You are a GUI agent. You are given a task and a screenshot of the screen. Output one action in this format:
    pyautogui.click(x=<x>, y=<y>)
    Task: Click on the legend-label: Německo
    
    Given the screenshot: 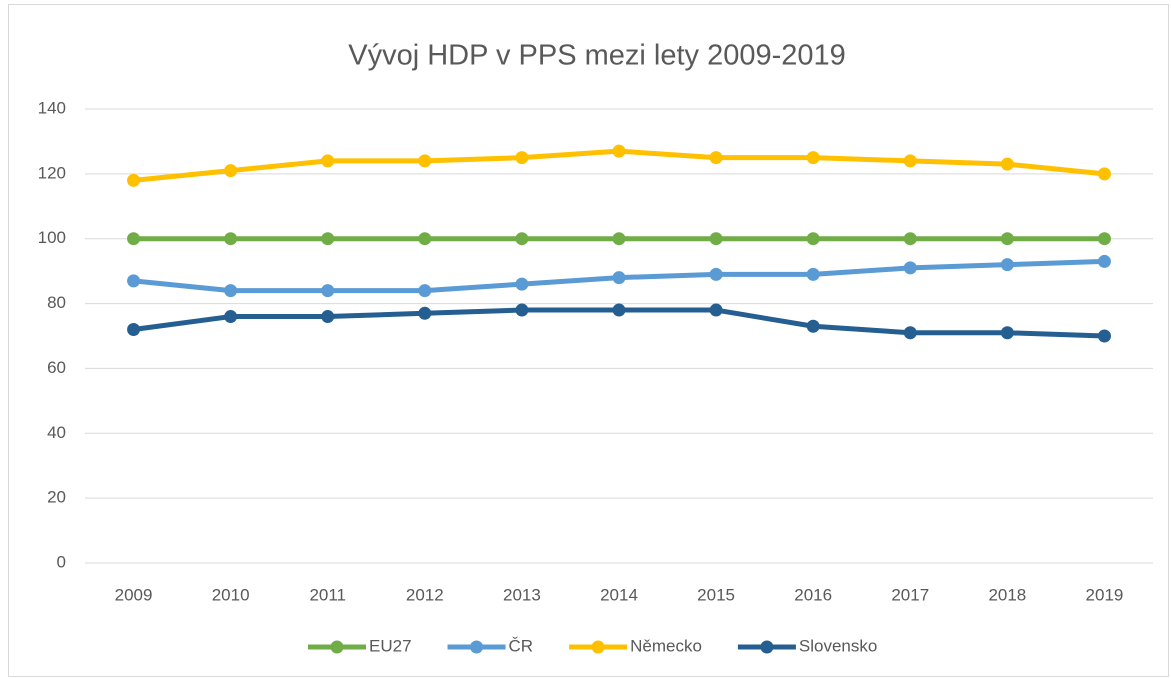 What is the action you would take?
    pyautogui.click(x=666, y=645)
    